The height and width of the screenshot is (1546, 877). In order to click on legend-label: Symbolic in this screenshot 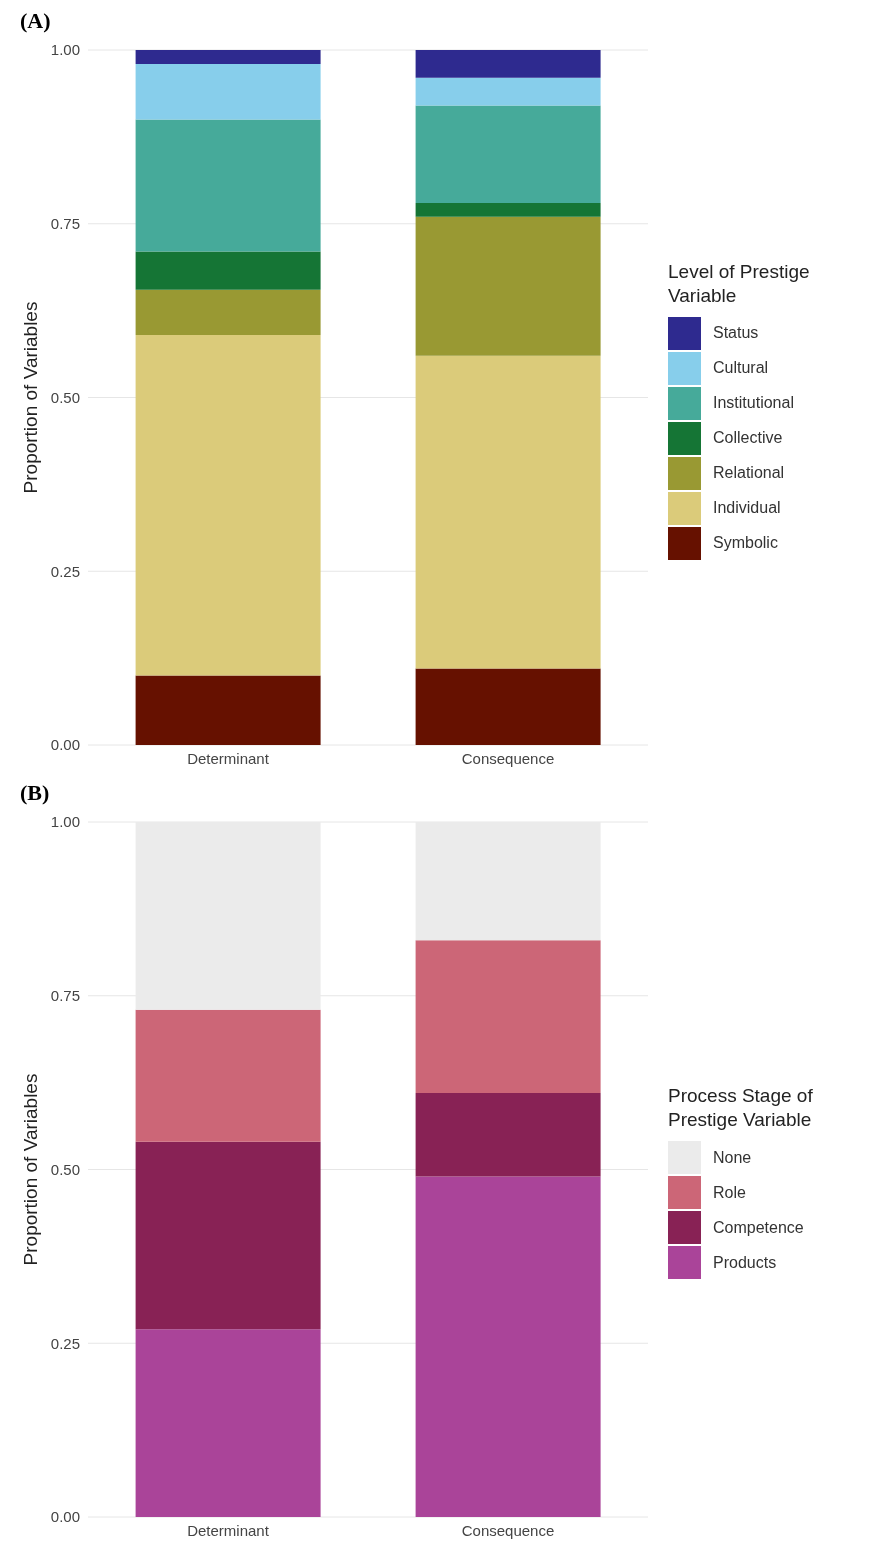, I will do `click(745, 543)`.